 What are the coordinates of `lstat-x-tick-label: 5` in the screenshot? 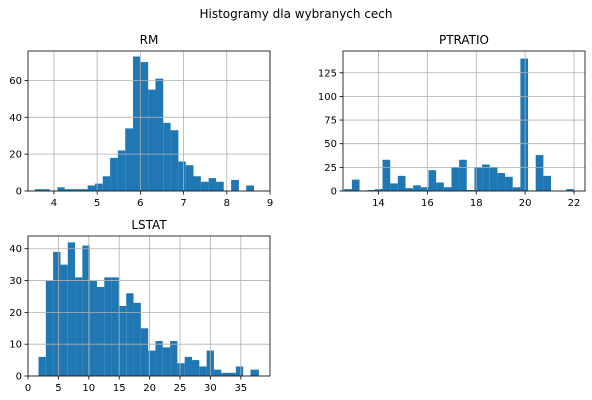 It's located at (58, 388).